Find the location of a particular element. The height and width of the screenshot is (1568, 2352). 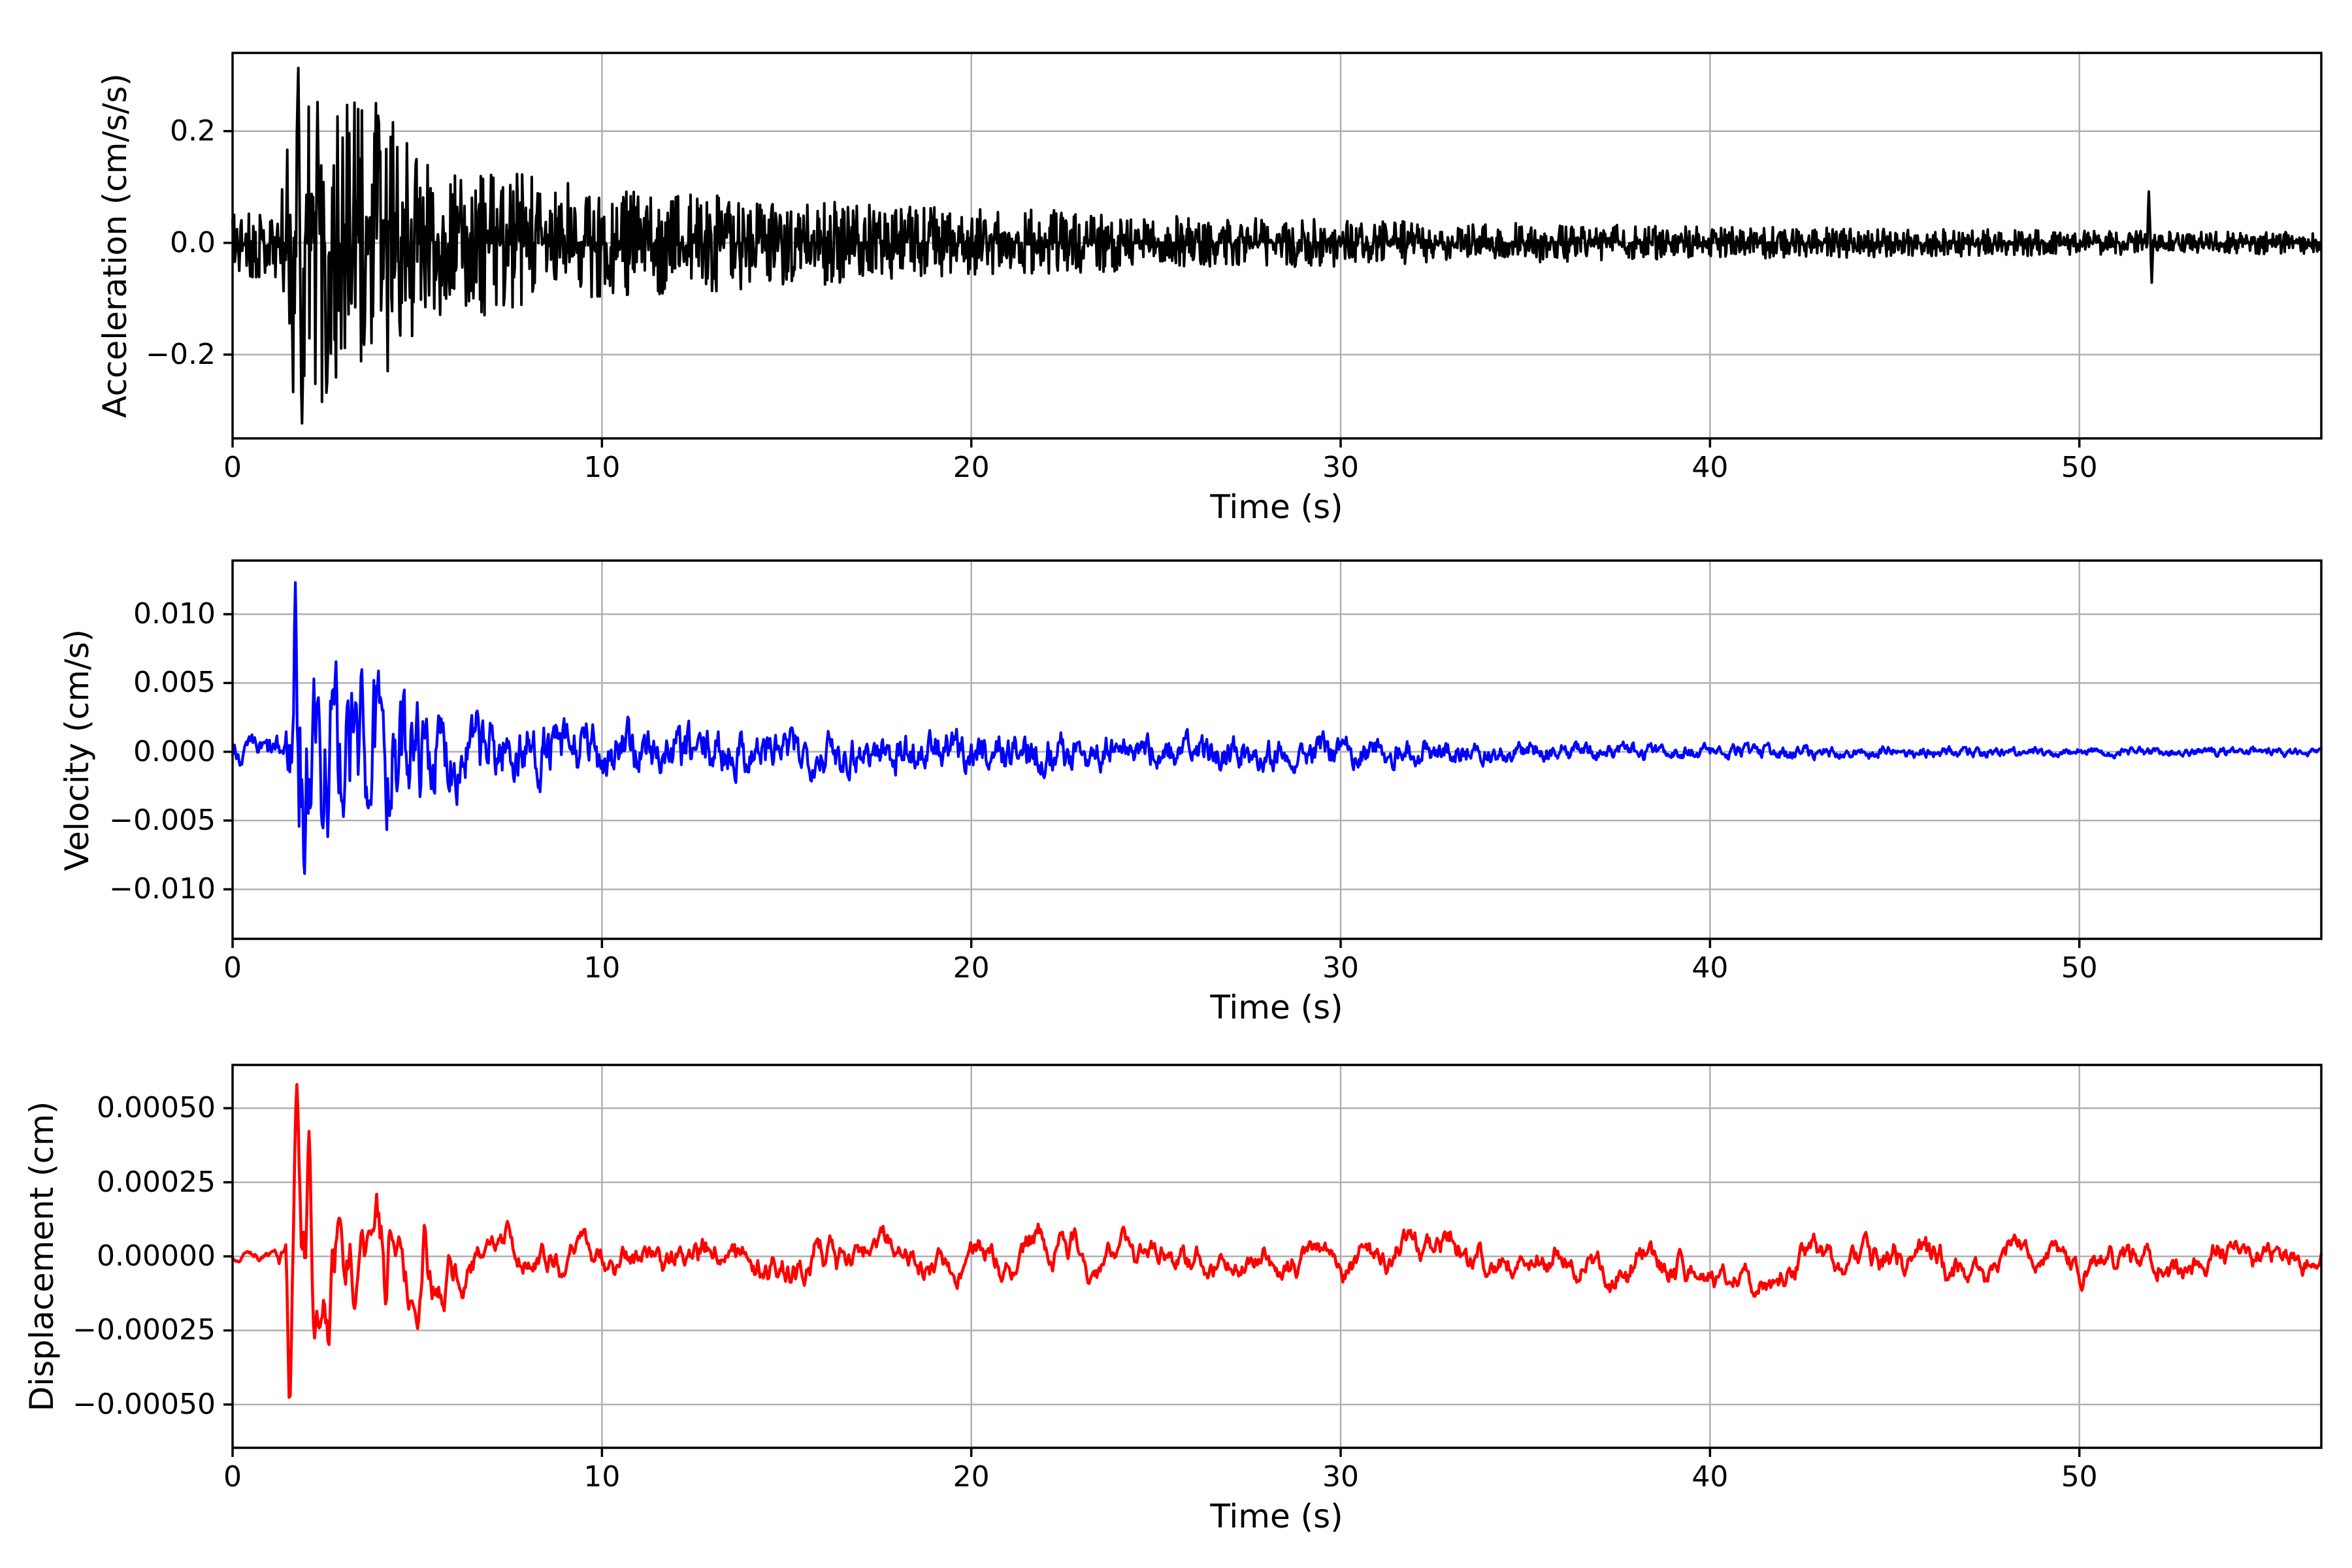

time-x-axis-label-top: Time (s) is located at coordinates (1276, 507).